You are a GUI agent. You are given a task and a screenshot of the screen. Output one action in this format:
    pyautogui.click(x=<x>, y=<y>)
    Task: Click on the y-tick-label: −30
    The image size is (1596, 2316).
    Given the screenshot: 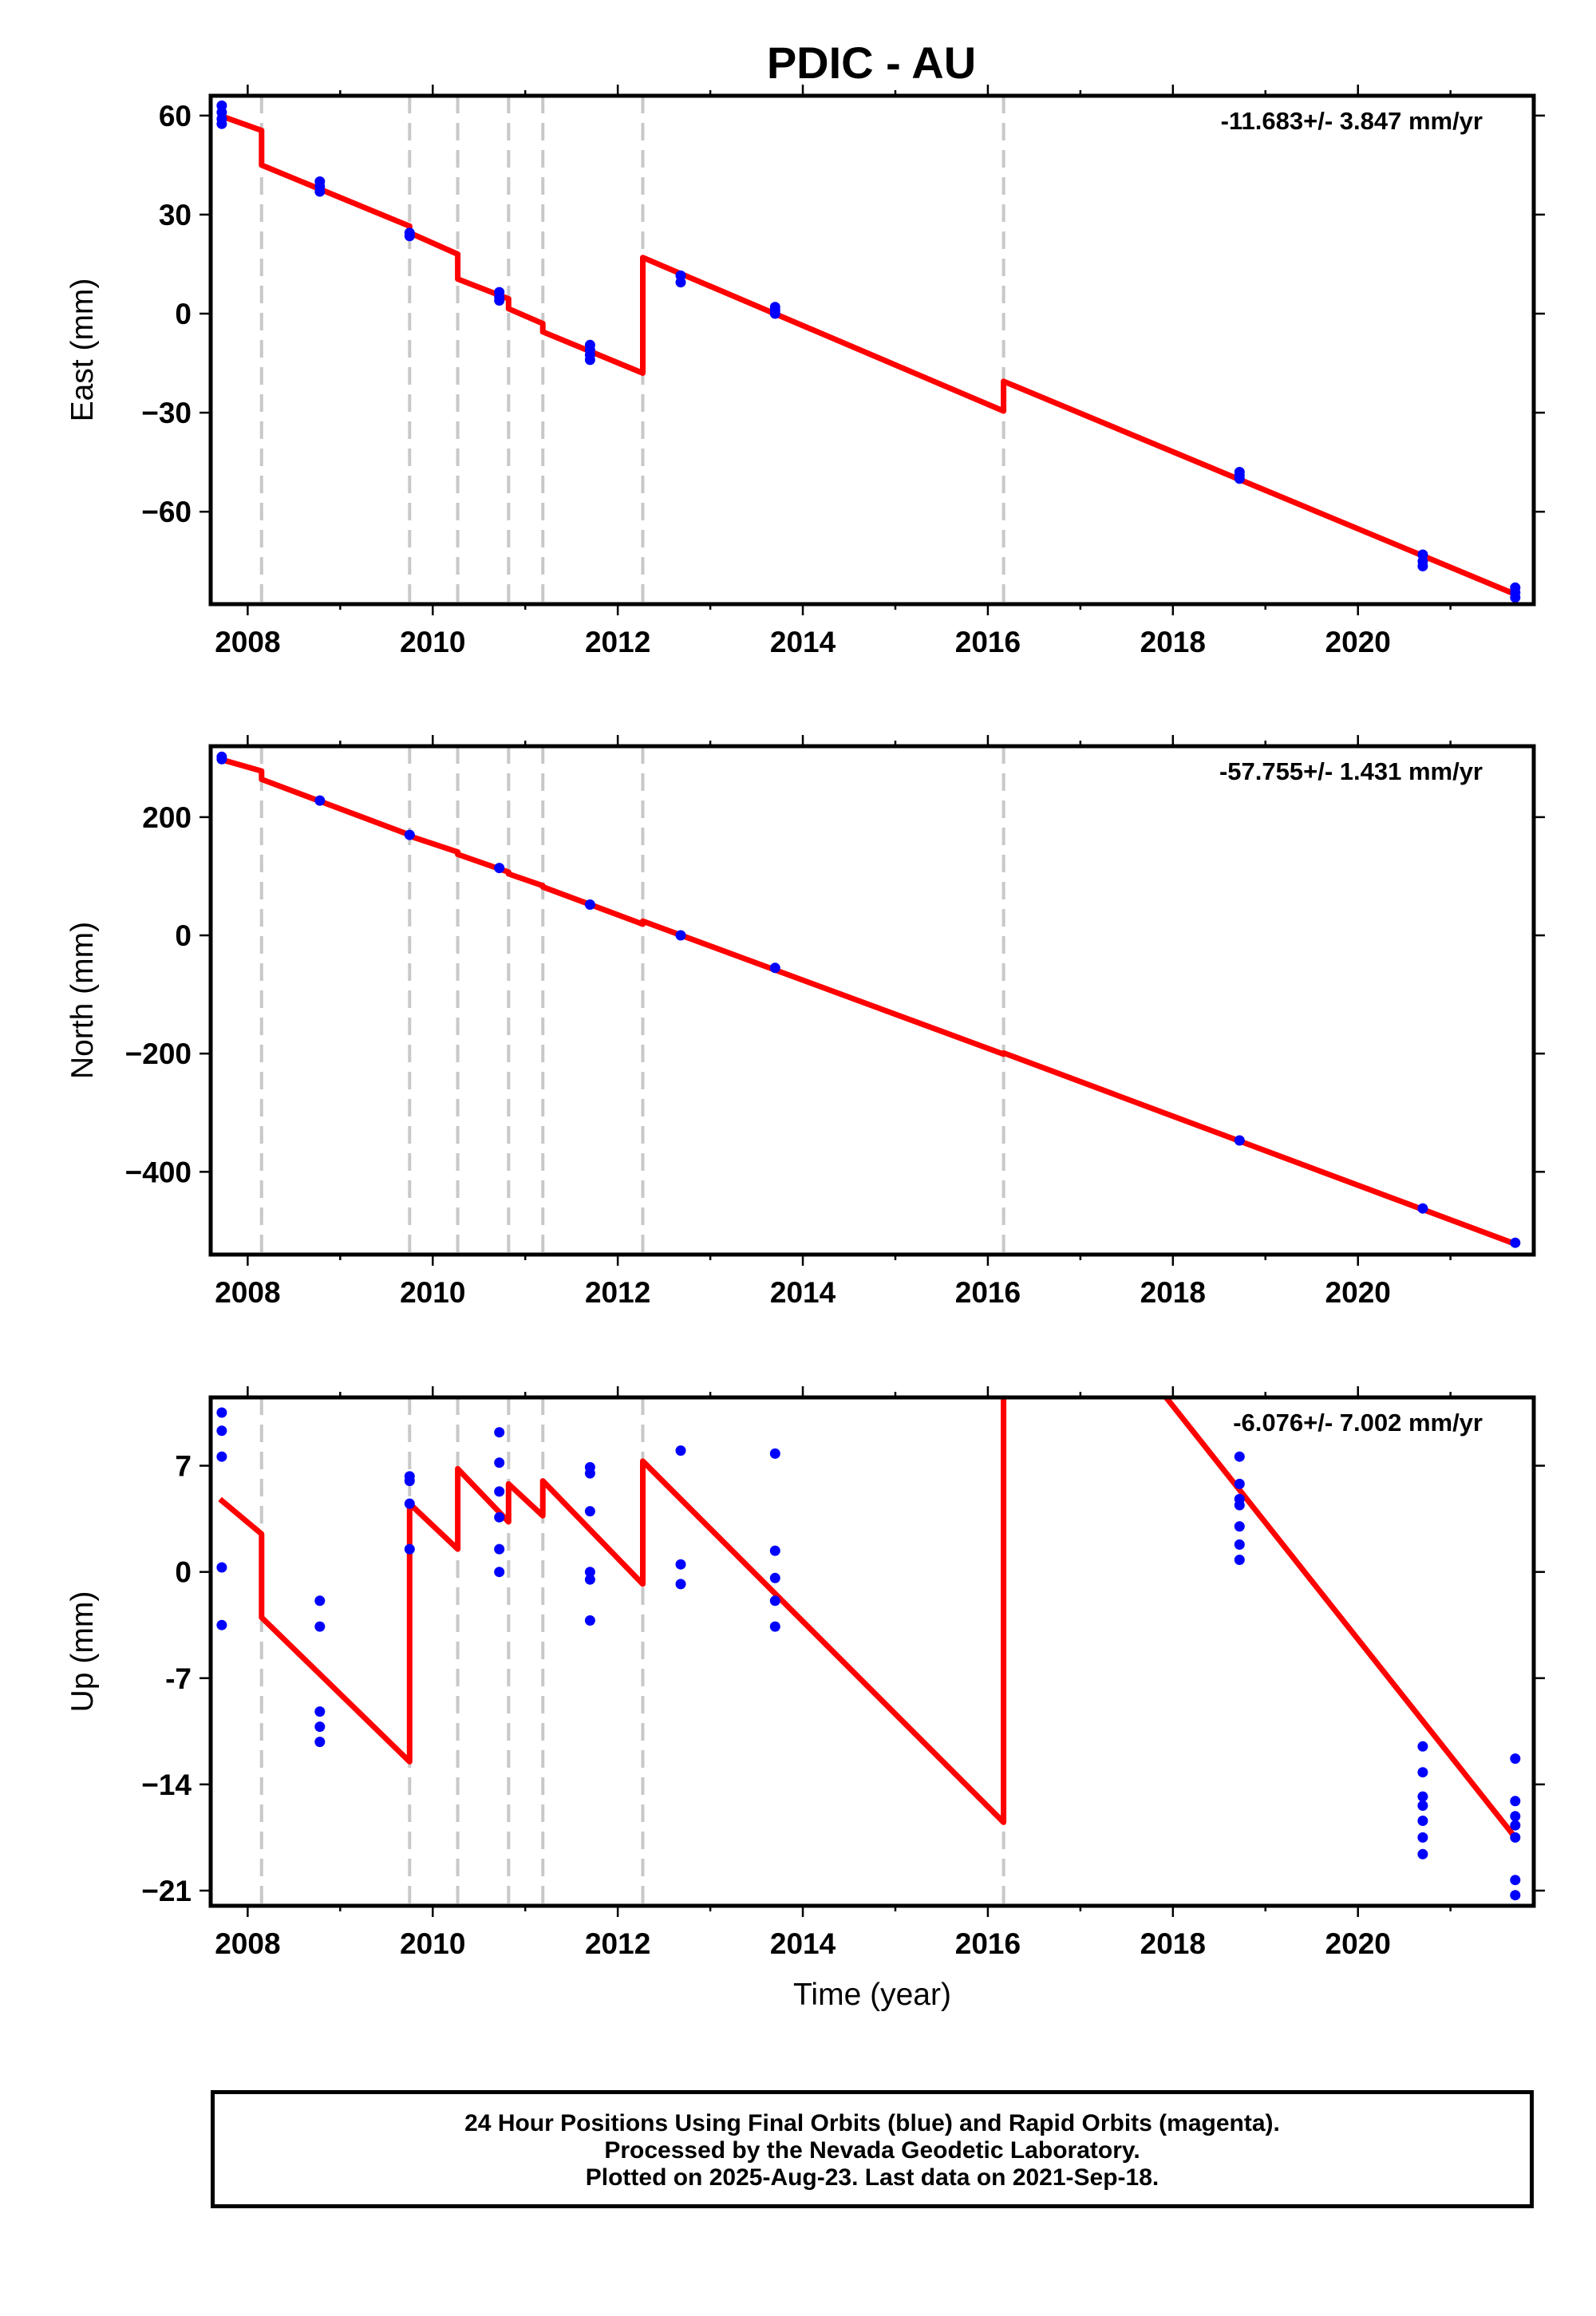 What is the action you would take?
    pyautogui.click(x=166, y=413)
    